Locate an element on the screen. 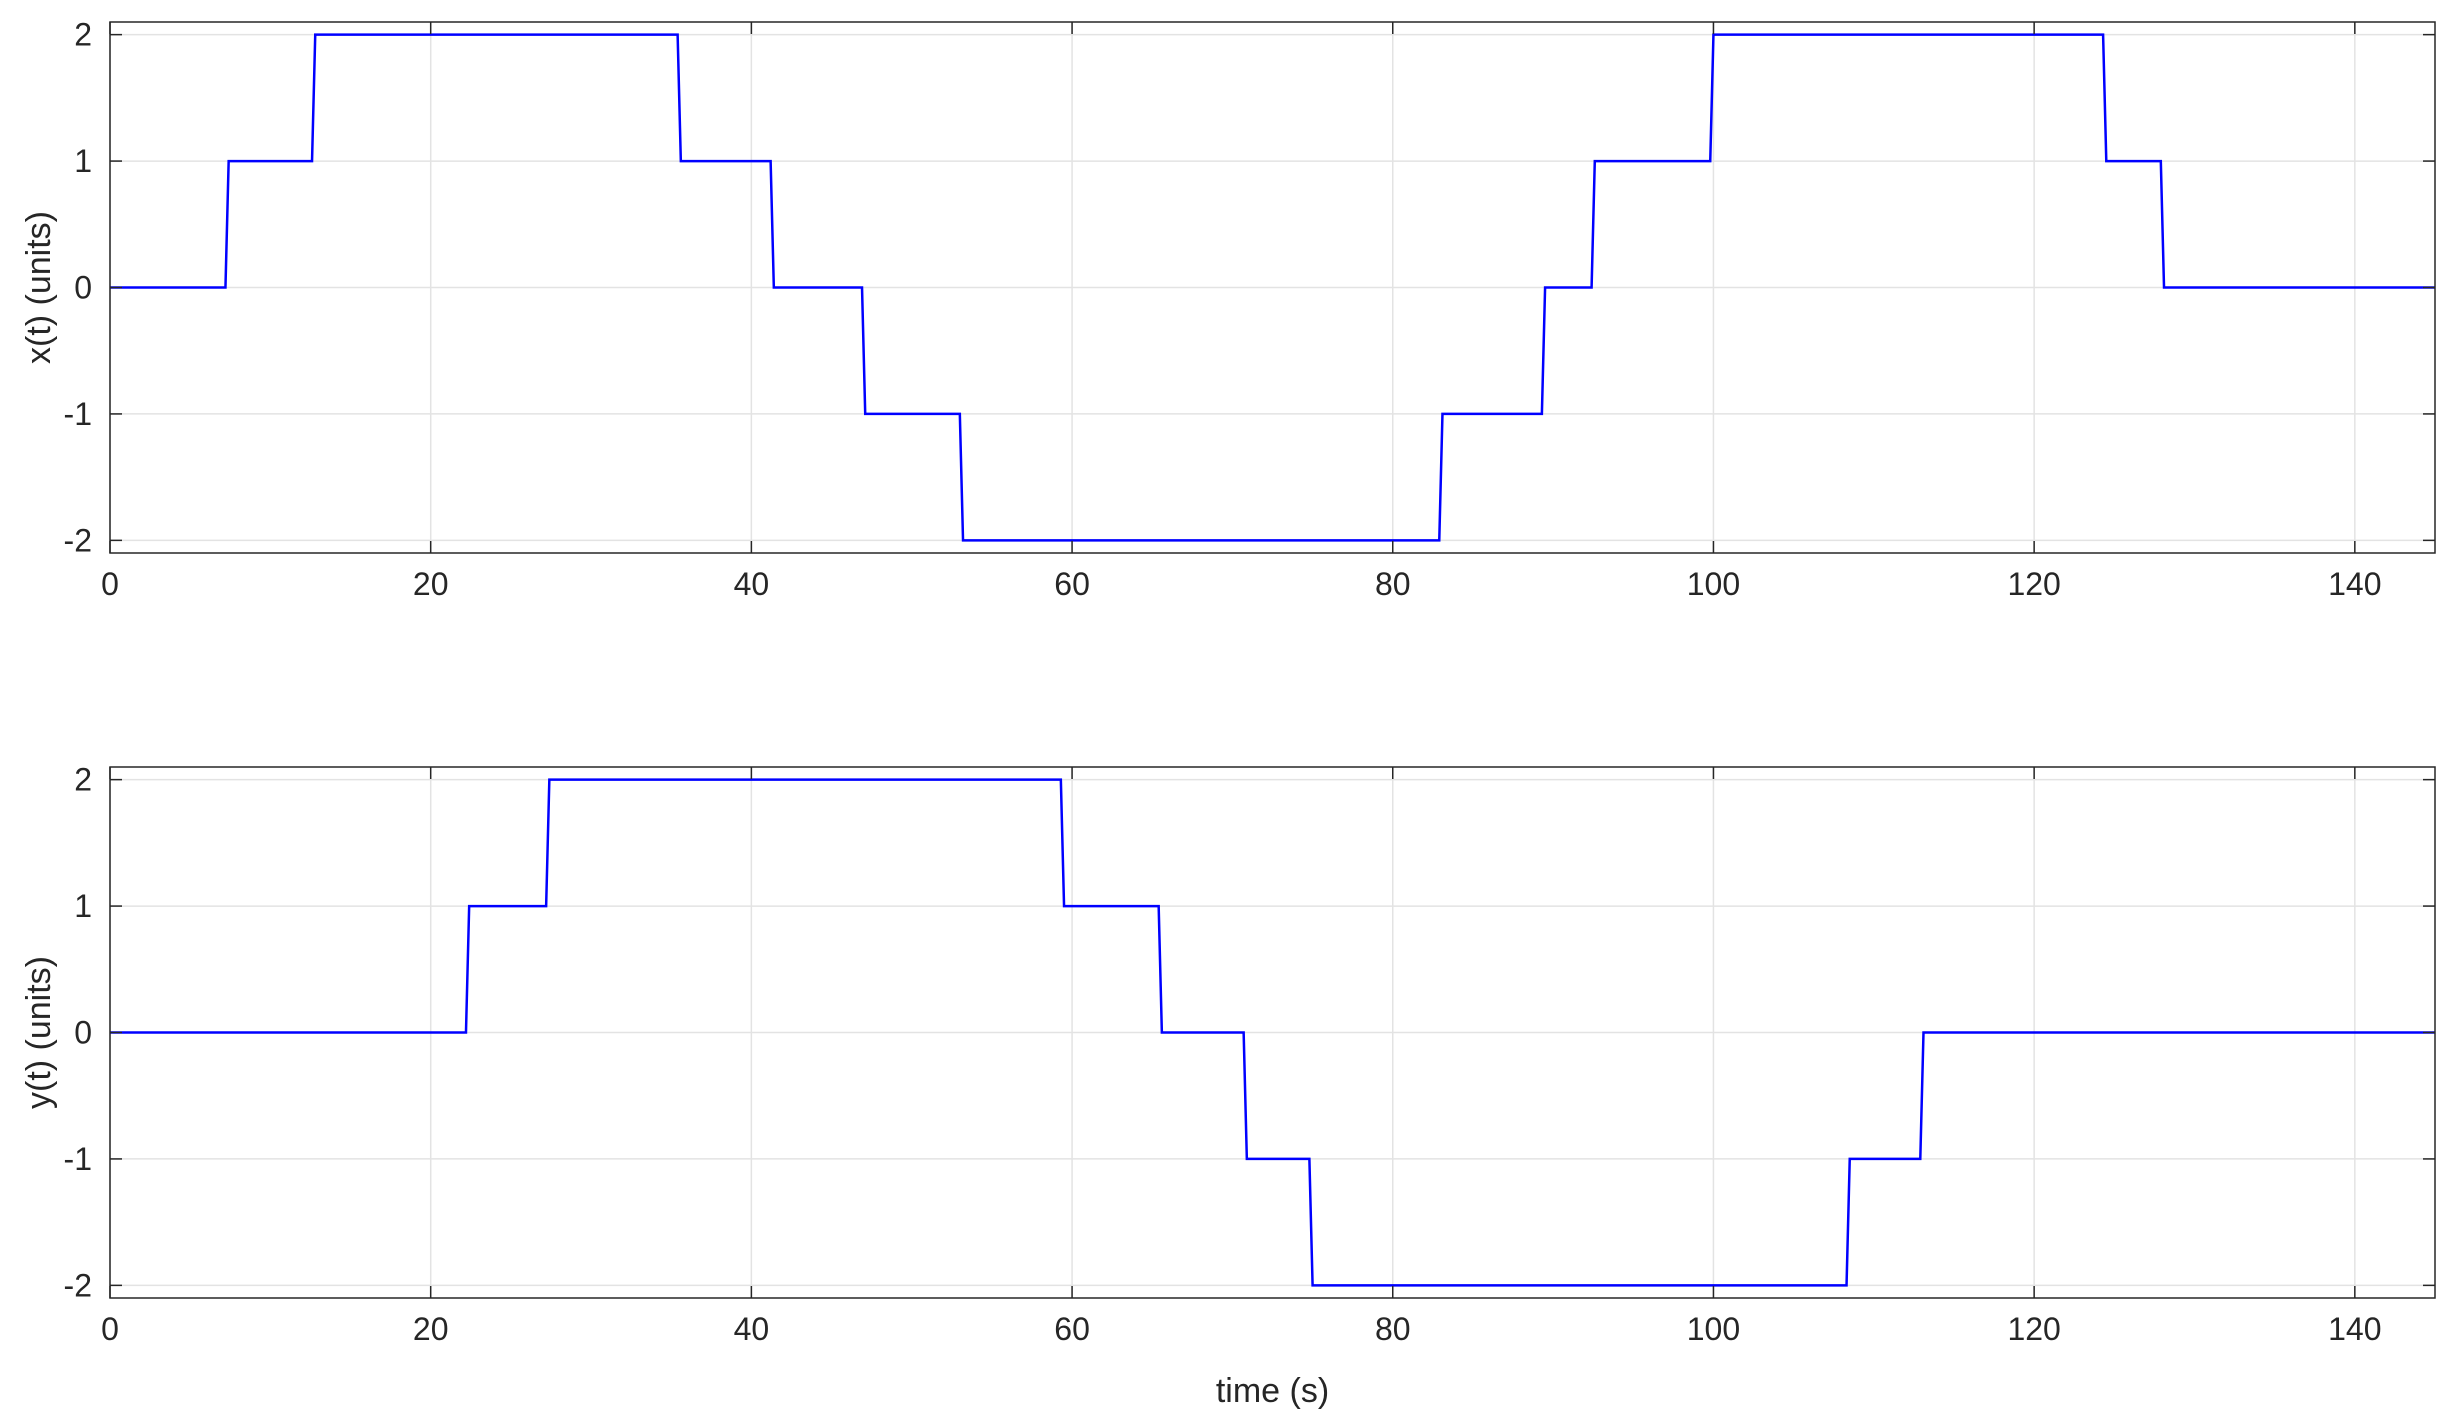  y-axis-label: y(t) (units) is located at coordinates (39, 1032).